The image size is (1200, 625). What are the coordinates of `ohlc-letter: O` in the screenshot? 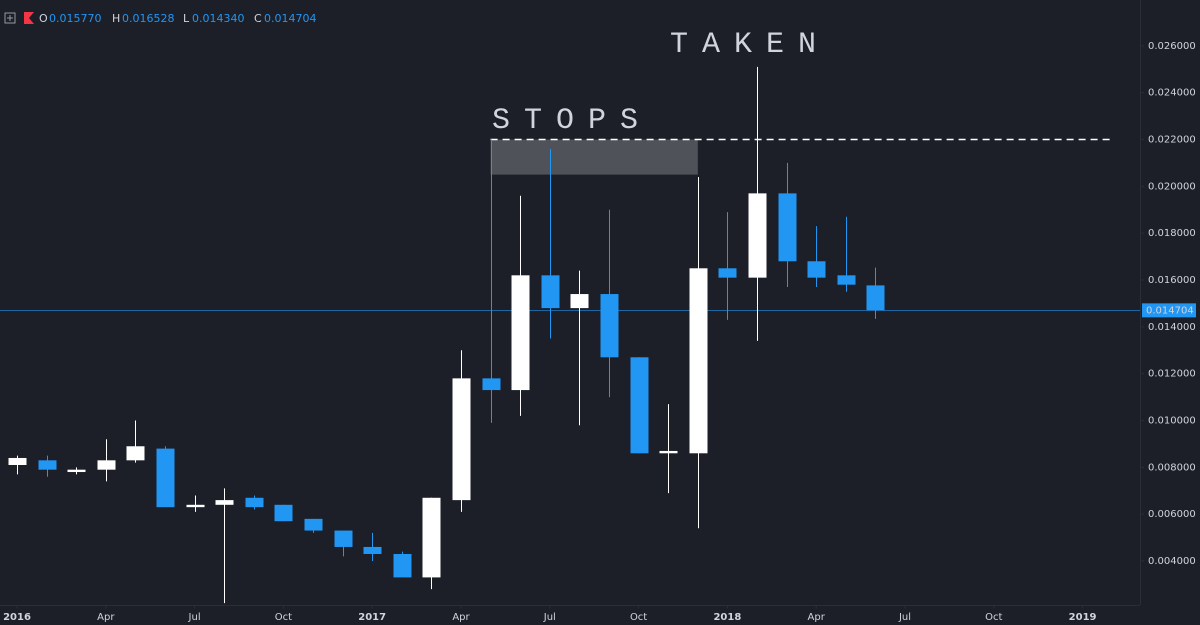 It's located at (43, 18).